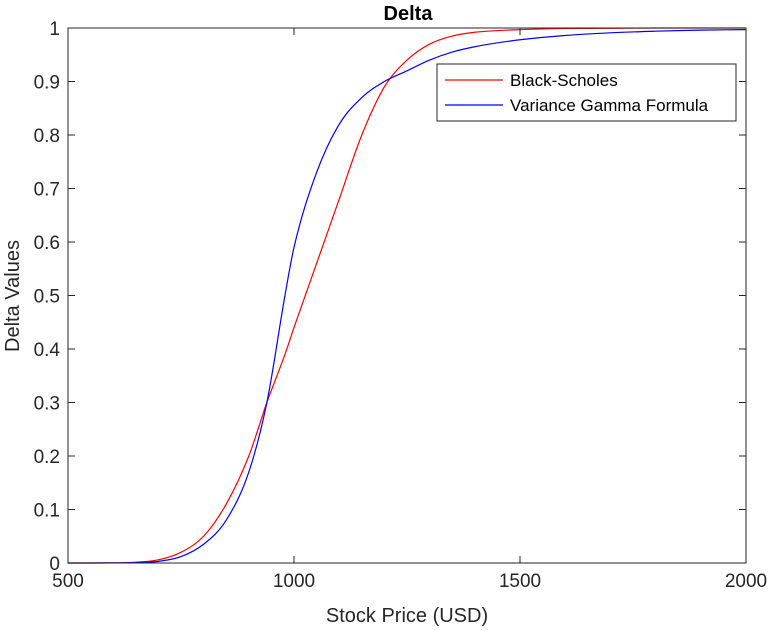 This screenshot has height=630, width=771. Describe the element at coordinates (68, 581) in the screenshot. I see `x-tick-label: 500` at that location.